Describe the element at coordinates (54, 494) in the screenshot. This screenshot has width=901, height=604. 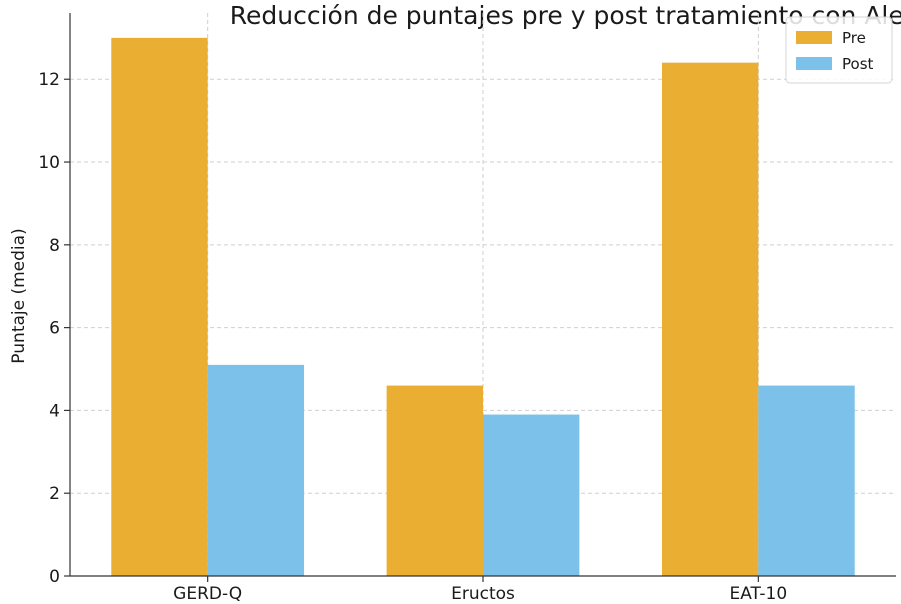
I see `y-tick-label: 2` at that location.